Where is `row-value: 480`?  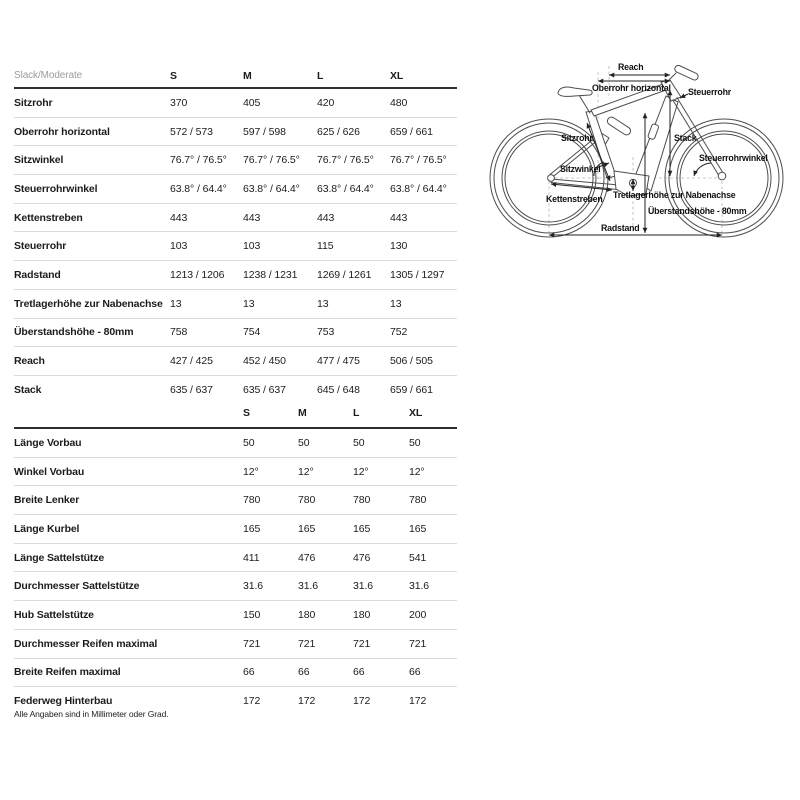 row-value: 480 is located at coordinates (399, 102).